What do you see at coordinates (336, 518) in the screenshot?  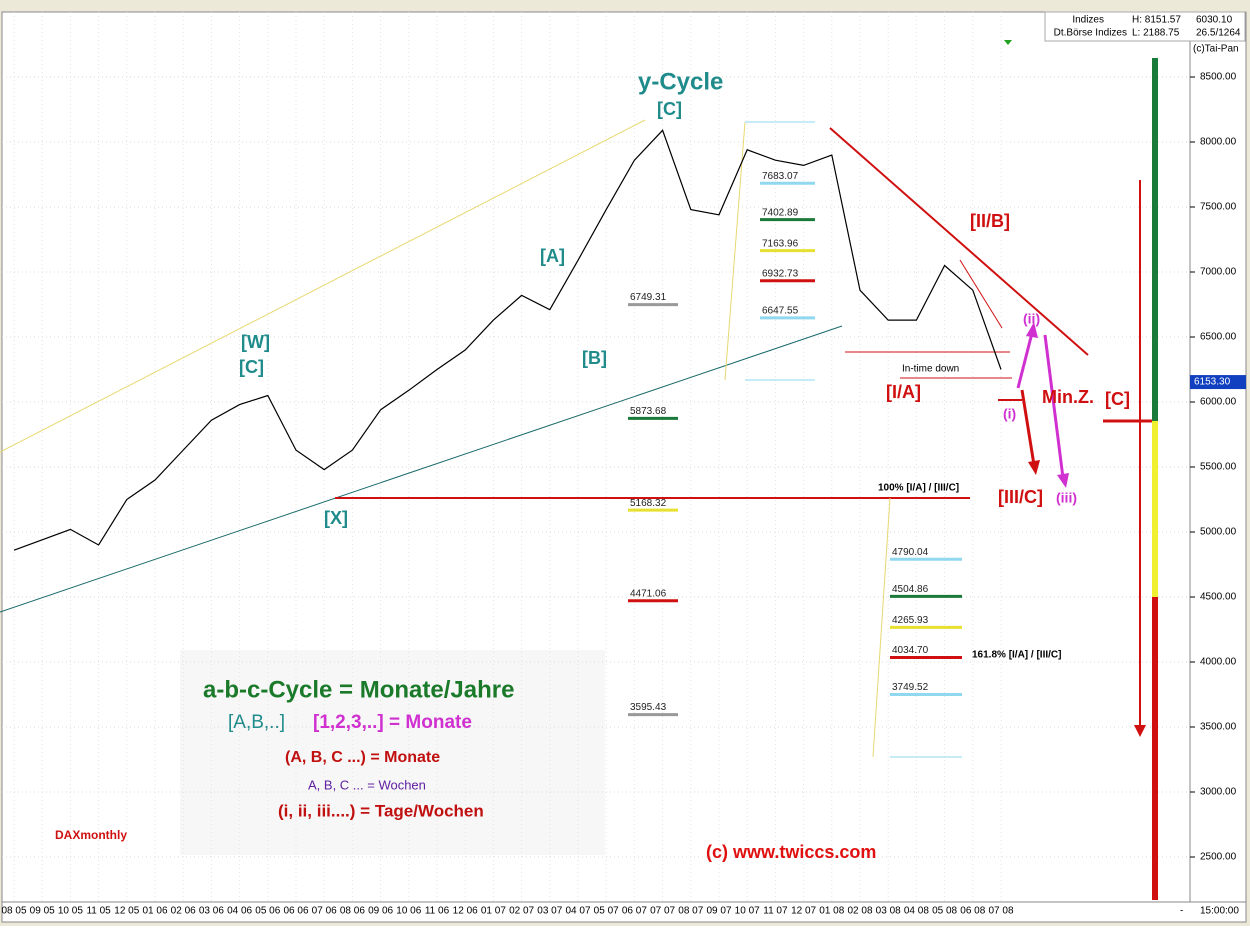 I see `wave-label: [X]` at bounding box center [336, 518].